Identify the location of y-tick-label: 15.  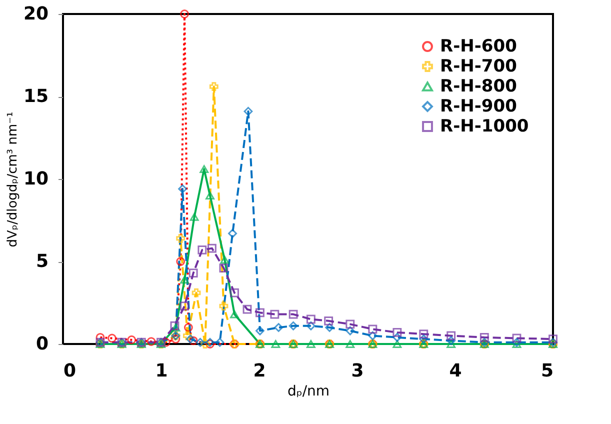
(35, 96).